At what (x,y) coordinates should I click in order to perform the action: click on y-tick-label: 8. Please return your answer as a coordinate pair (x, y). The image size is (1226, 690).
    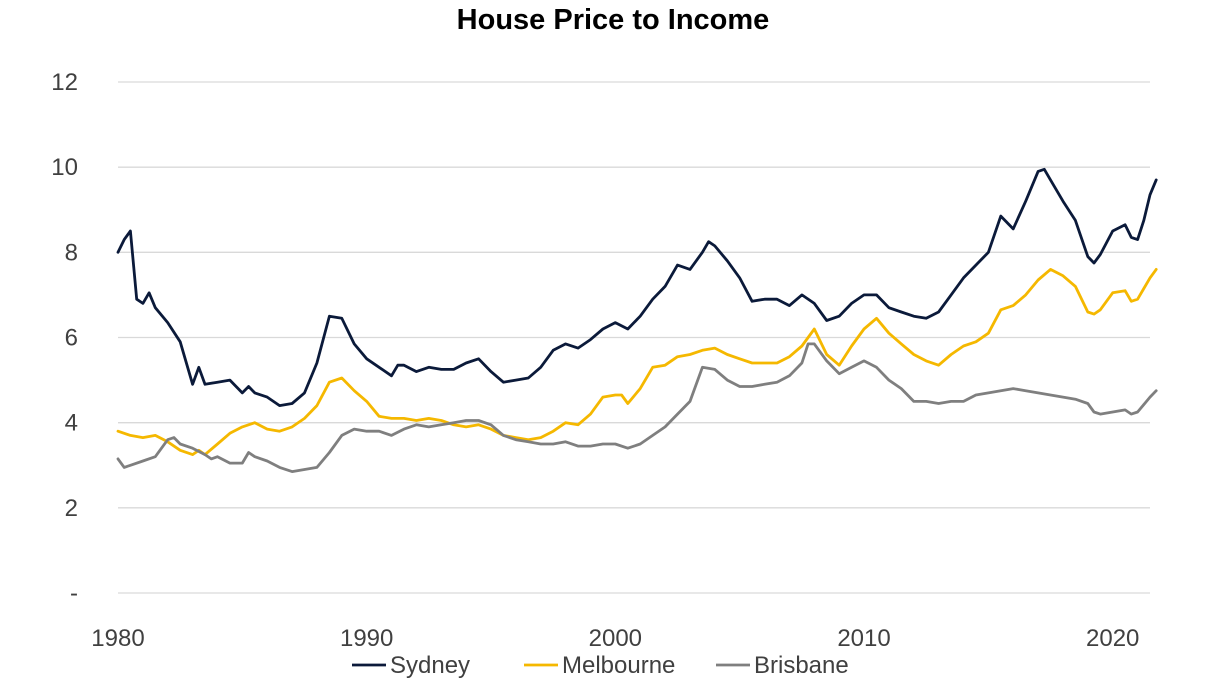
    Looking at the image, I should click on (71, 252).